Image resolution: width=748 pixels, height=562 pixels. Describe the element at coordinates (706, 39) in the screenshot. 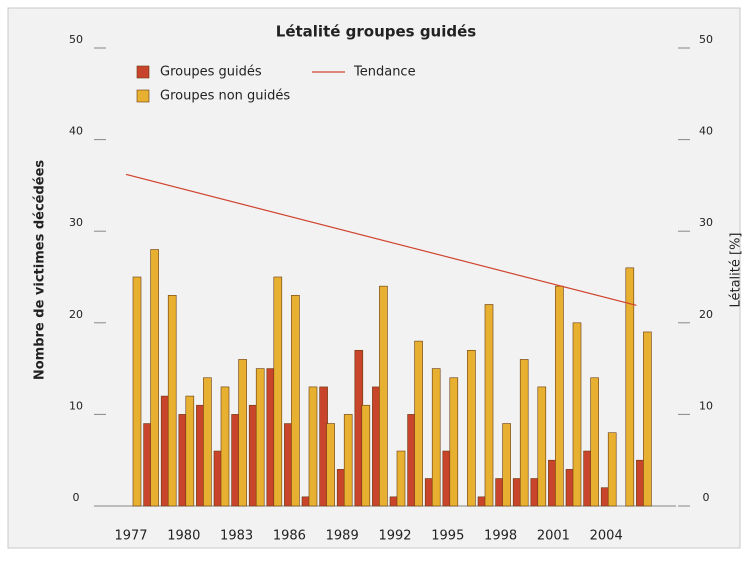

I see `y2-tick-label: 50` at that location.